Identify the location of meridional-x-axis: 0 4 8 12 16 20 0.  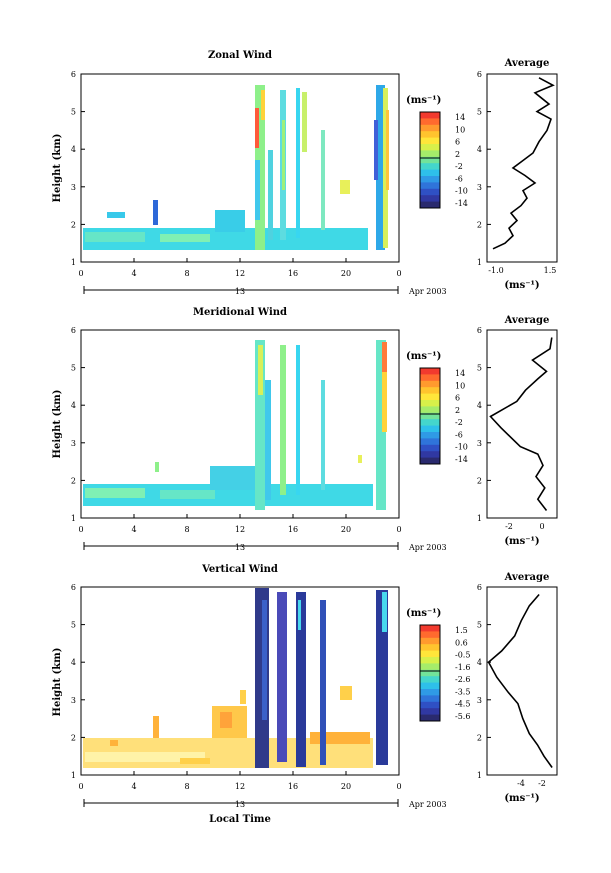
(240, 524).